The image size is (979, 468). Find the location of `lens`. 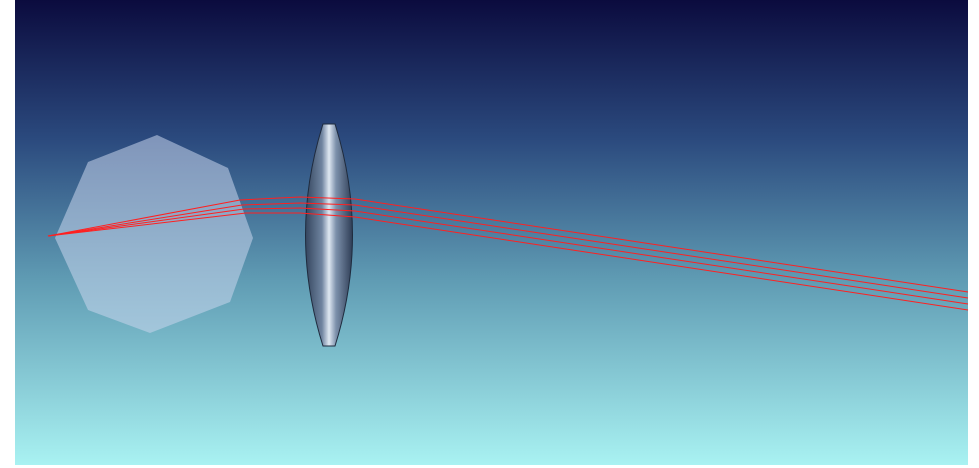

lens is located at coordinates (329, 235).